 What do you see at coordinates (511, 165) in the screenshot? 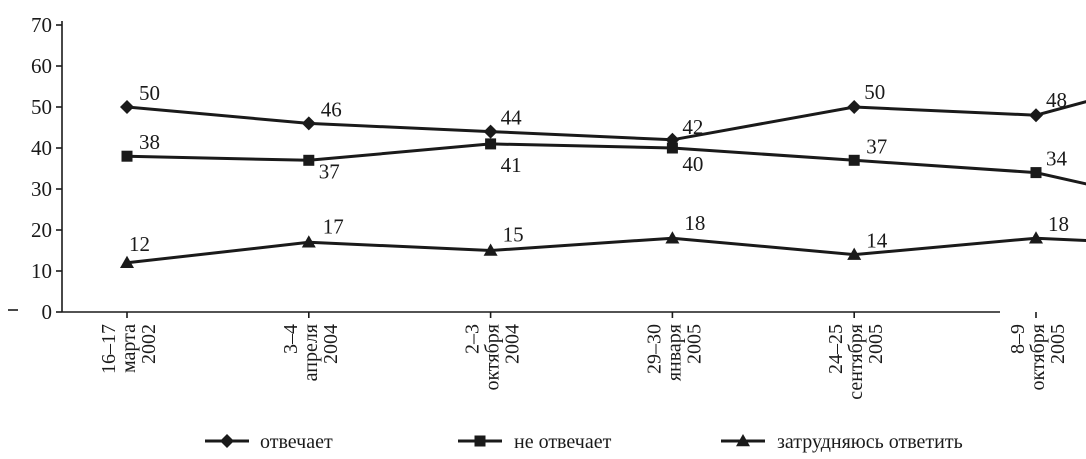
I see `series-2-data-label: 41` at bounding box center [511, 165].